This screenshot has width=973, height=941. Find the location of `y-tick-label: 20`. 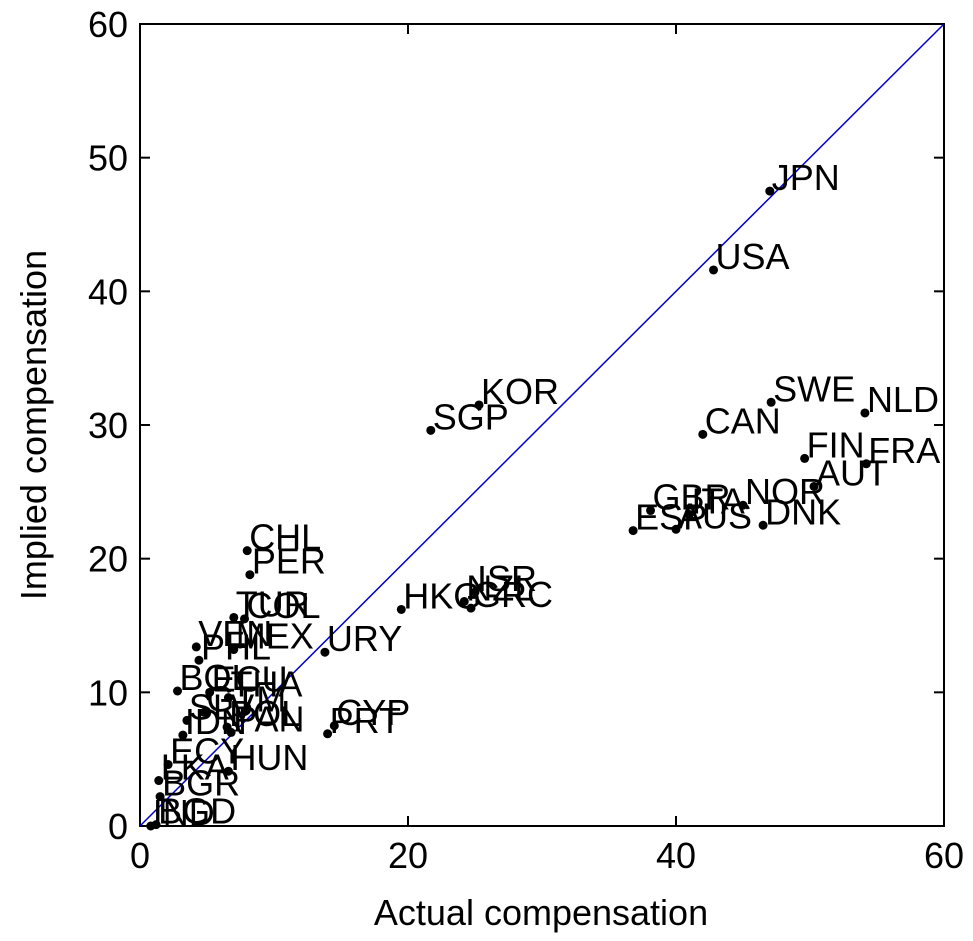

y-tick-label: 20 is located at coordinates (108, 559).